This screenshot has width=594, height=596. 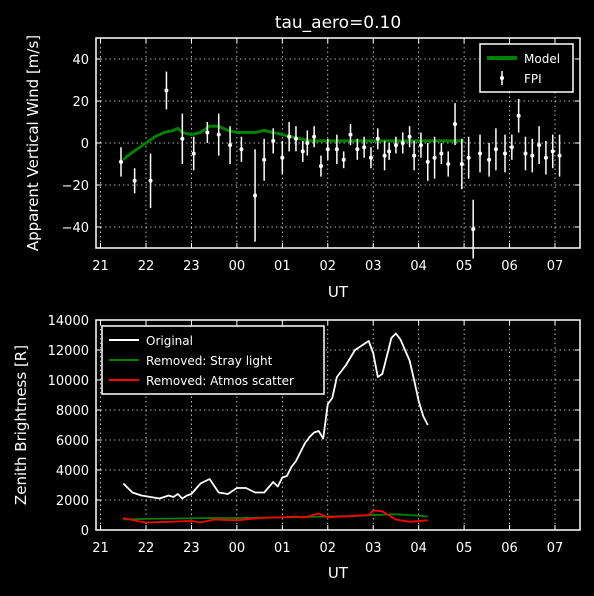 What do you see at coordinates (275, 416) in the screenshot?
I see `original-line` at bounding box center [275, 416].